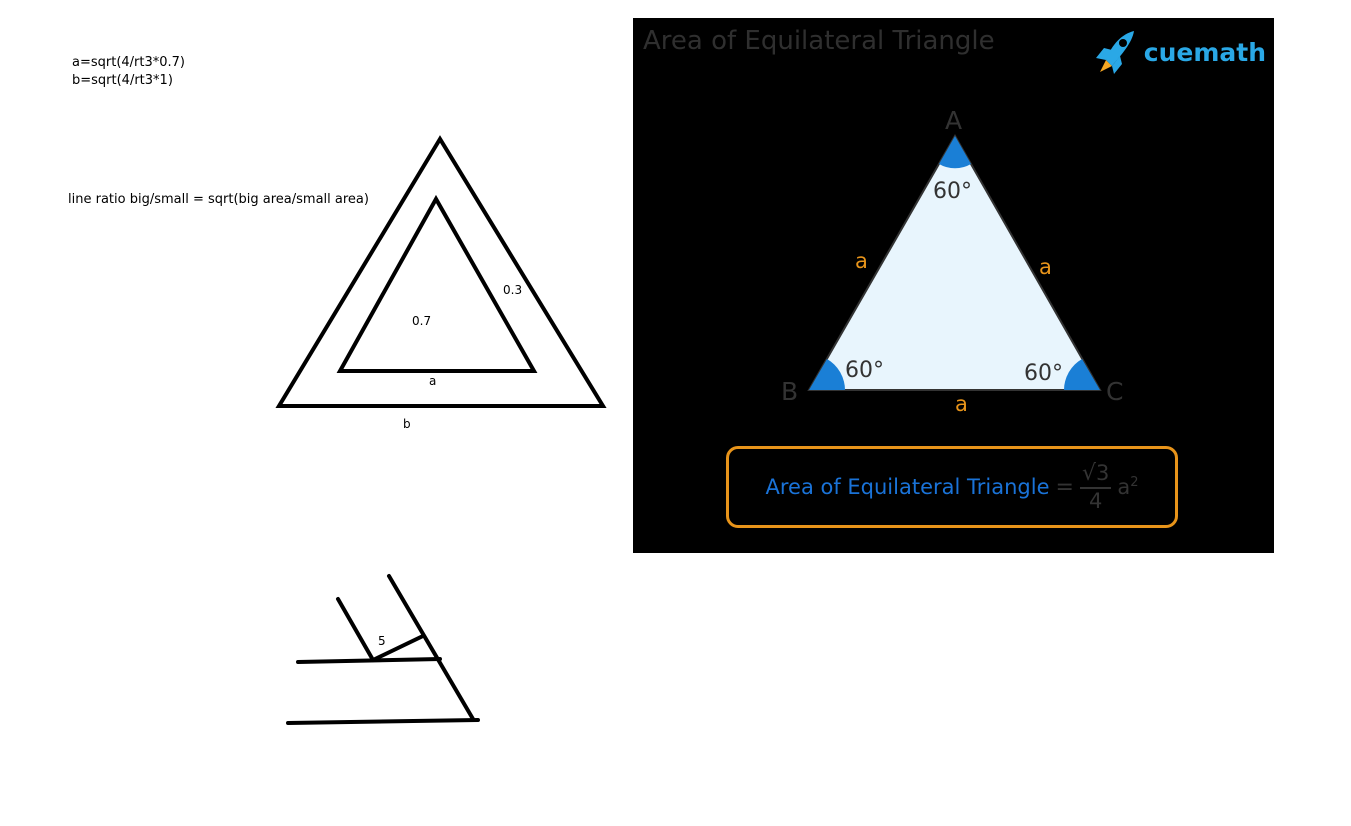  What do you see at coordinates (1082, 374) in the screenshot?
I see `angle-arc-c` at bounding box center [1082, 374].